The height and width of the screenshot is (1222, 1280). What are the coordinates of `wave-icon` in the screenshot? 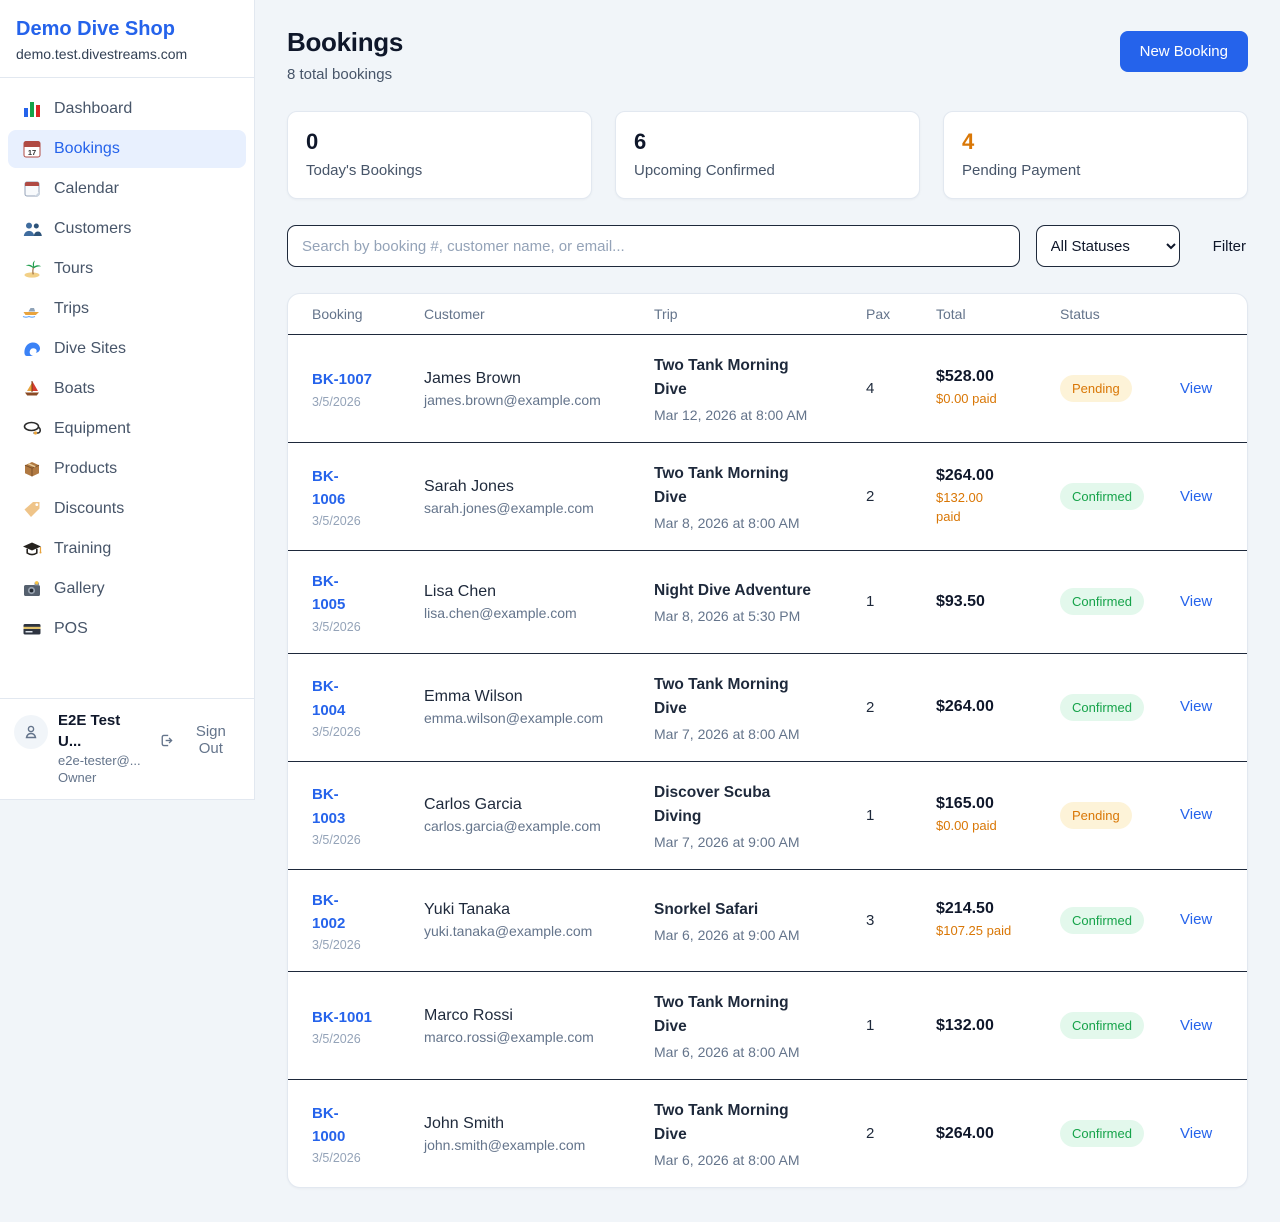 It's located at (32, 349).